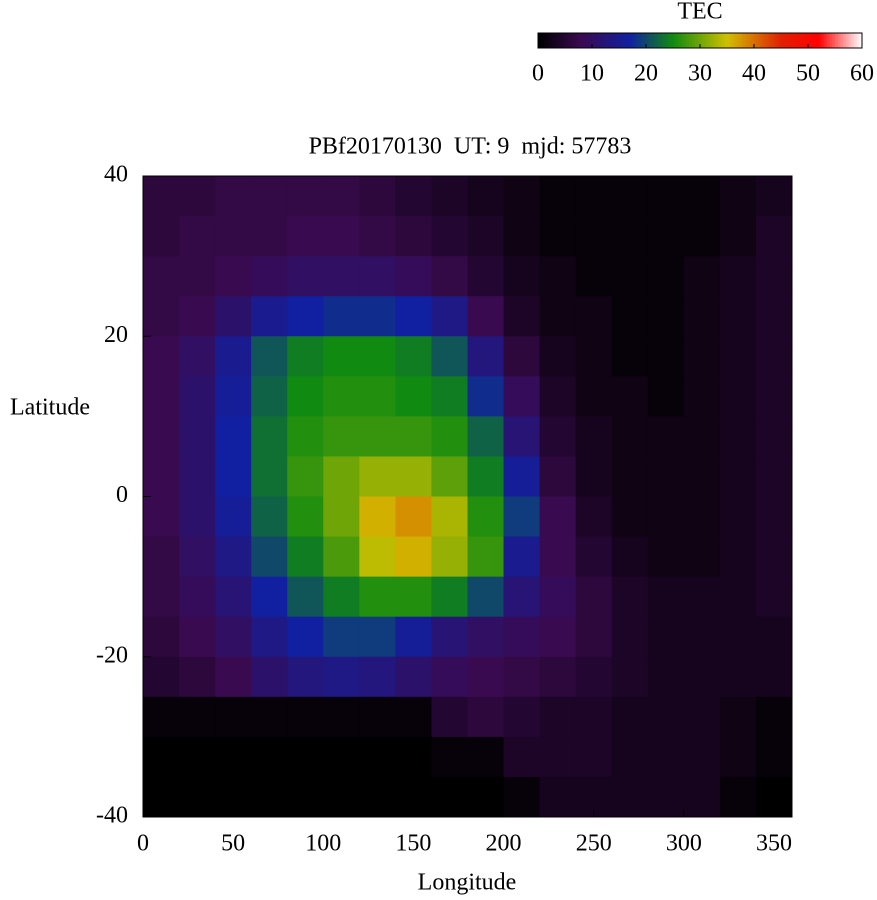 The height and width of the screenshot is (900, 877). I want to click on colorbar-tick-label: 20, so click(646, 74).